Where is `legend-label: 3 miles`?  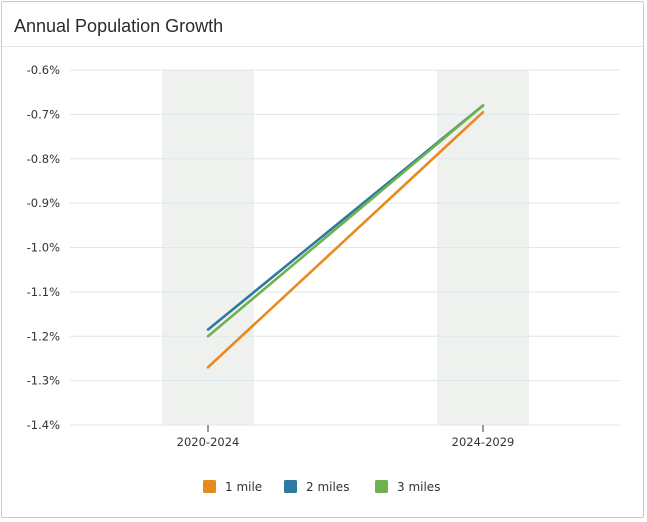
legend-label: 3 miles is located at coordinates (418, 487).